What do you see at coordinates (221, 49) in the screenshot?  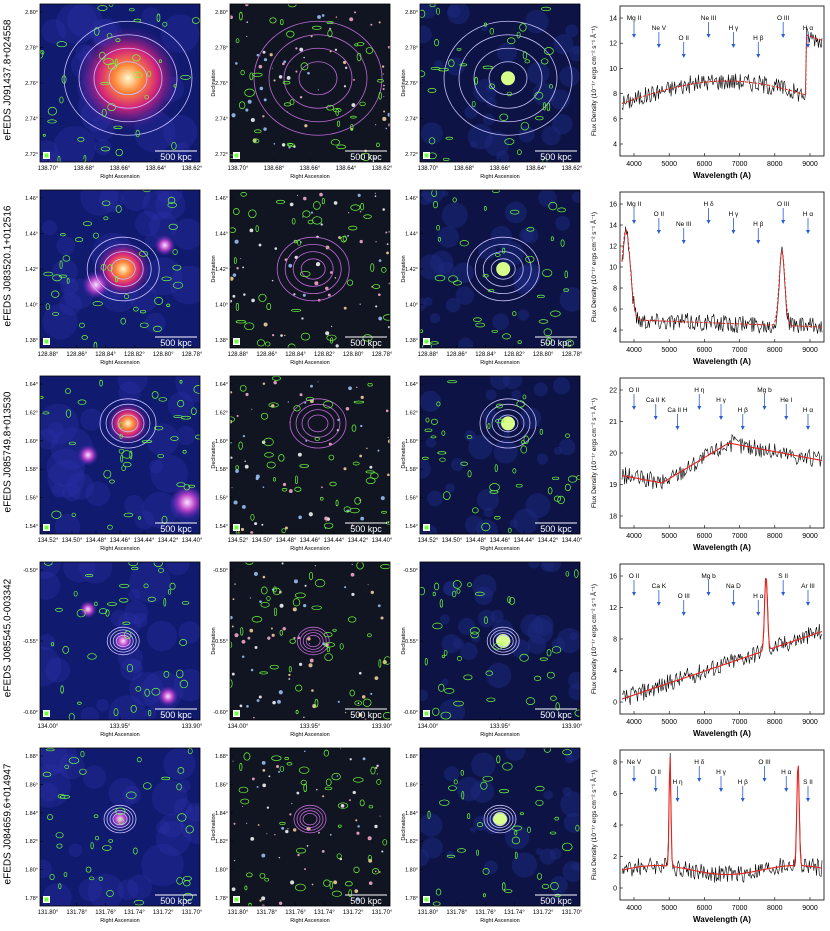 I see `dec-tick-label: 2.78°` at bounding box center [221, 49].